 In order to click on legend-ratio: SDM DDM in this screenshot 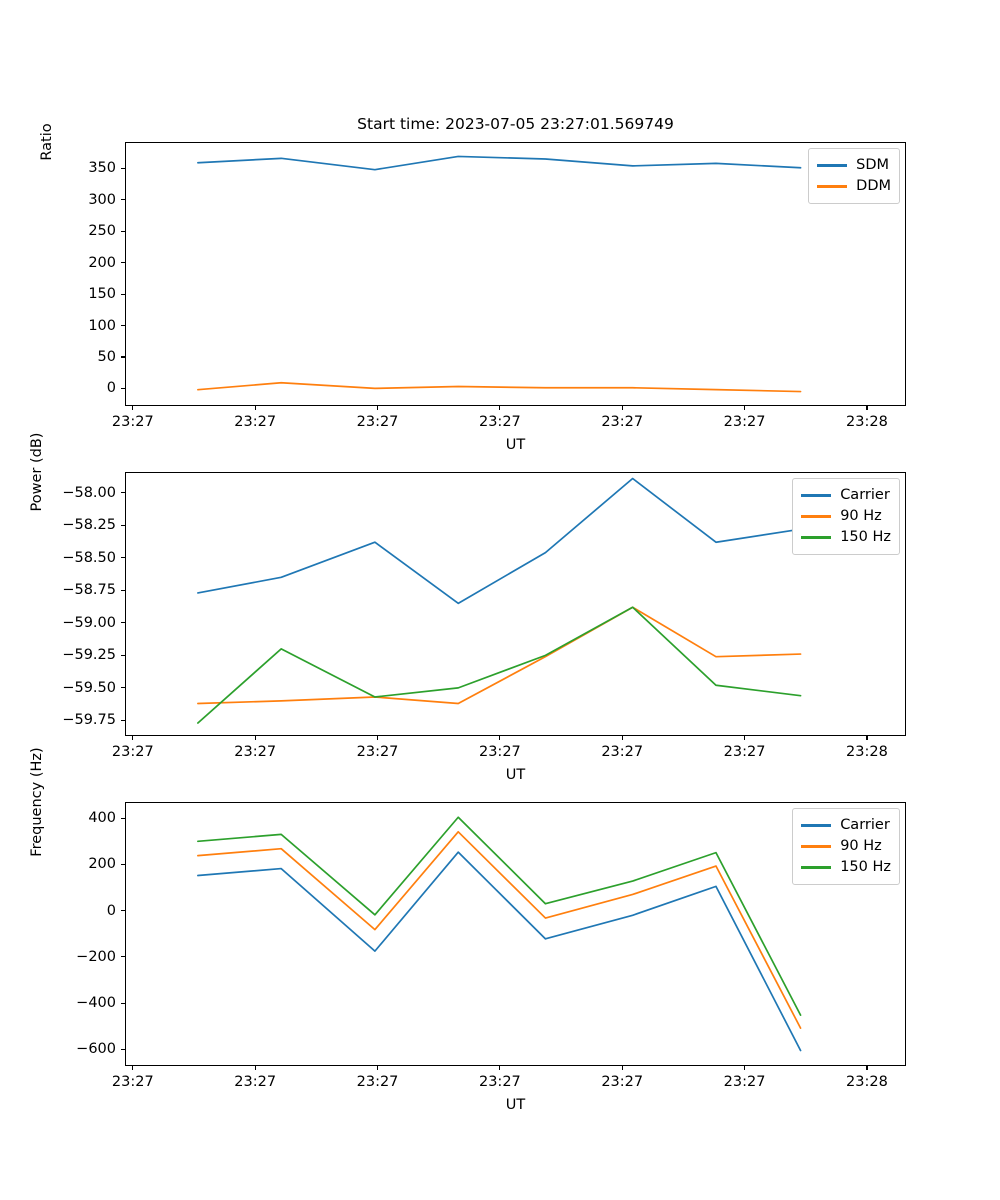, I will do `click(854, 176)`.